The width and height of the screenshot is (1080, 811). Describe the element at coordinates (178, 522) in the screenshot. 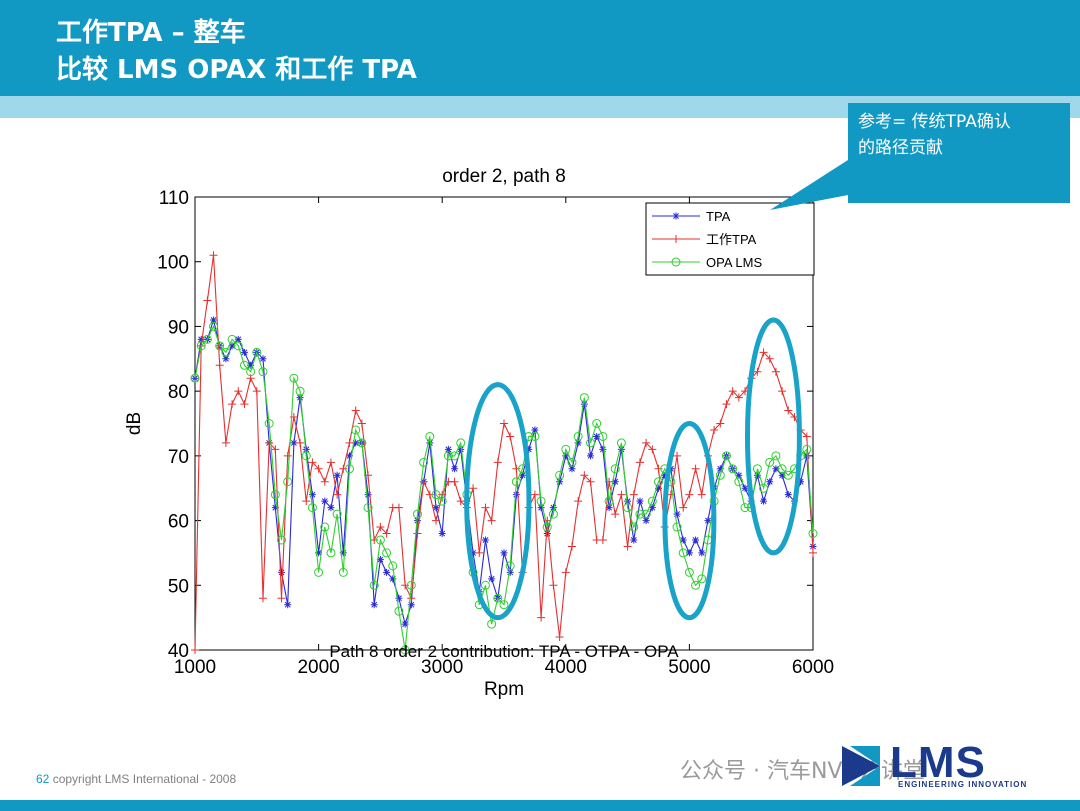

I see `y-tick-label: 60` at that location.